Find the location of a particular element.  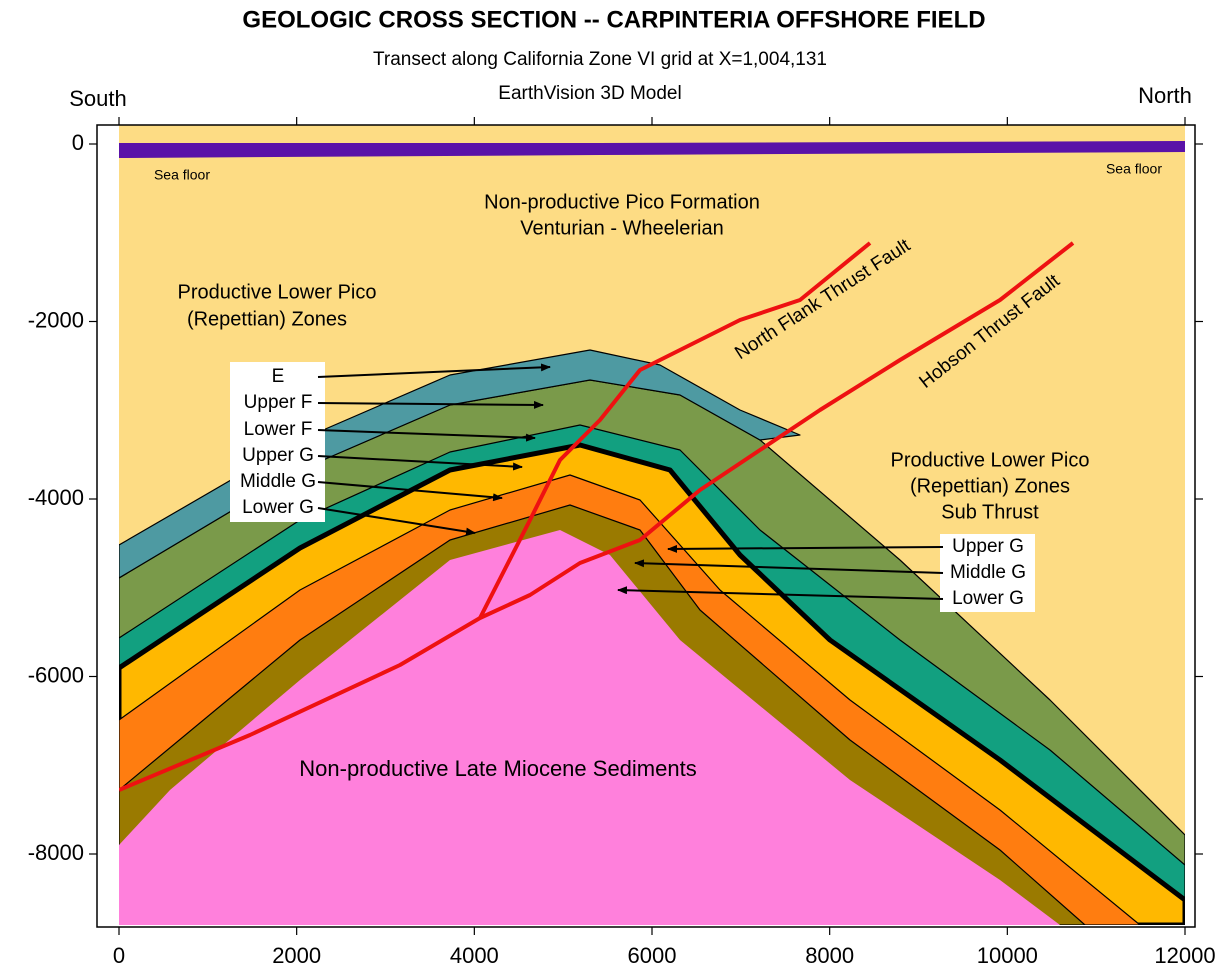

x-tick-label: 4000 is located at coordinates (474, 955).